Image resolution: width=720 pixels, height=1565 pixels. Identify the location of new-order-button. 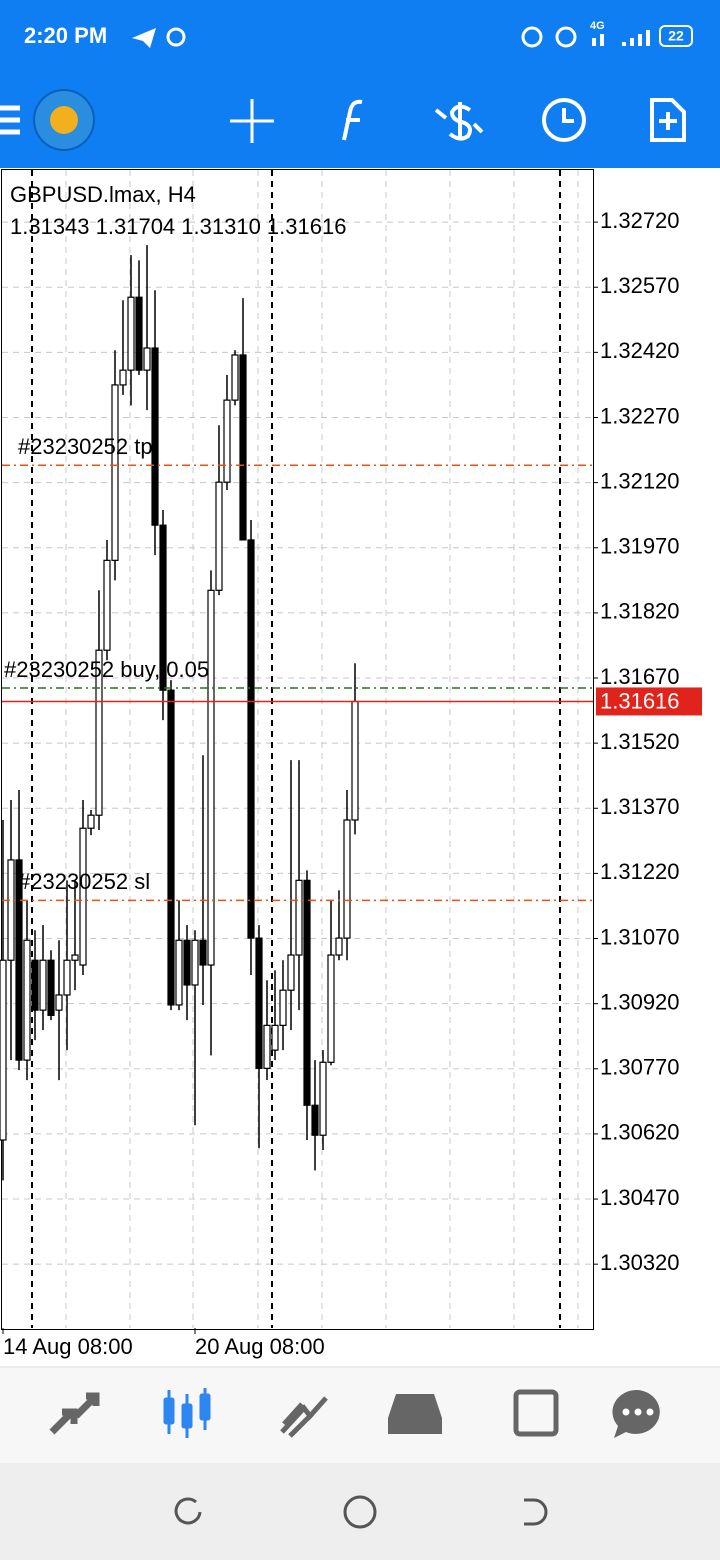
(668, 120).